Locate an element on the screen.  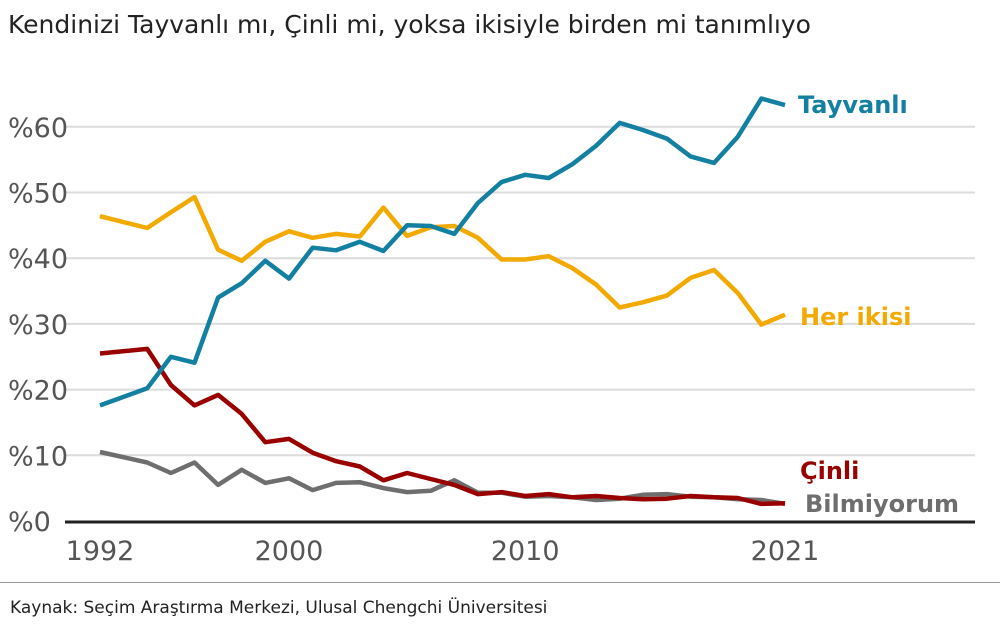
y-tick-label: %0 is located at coordinates (29, 522).